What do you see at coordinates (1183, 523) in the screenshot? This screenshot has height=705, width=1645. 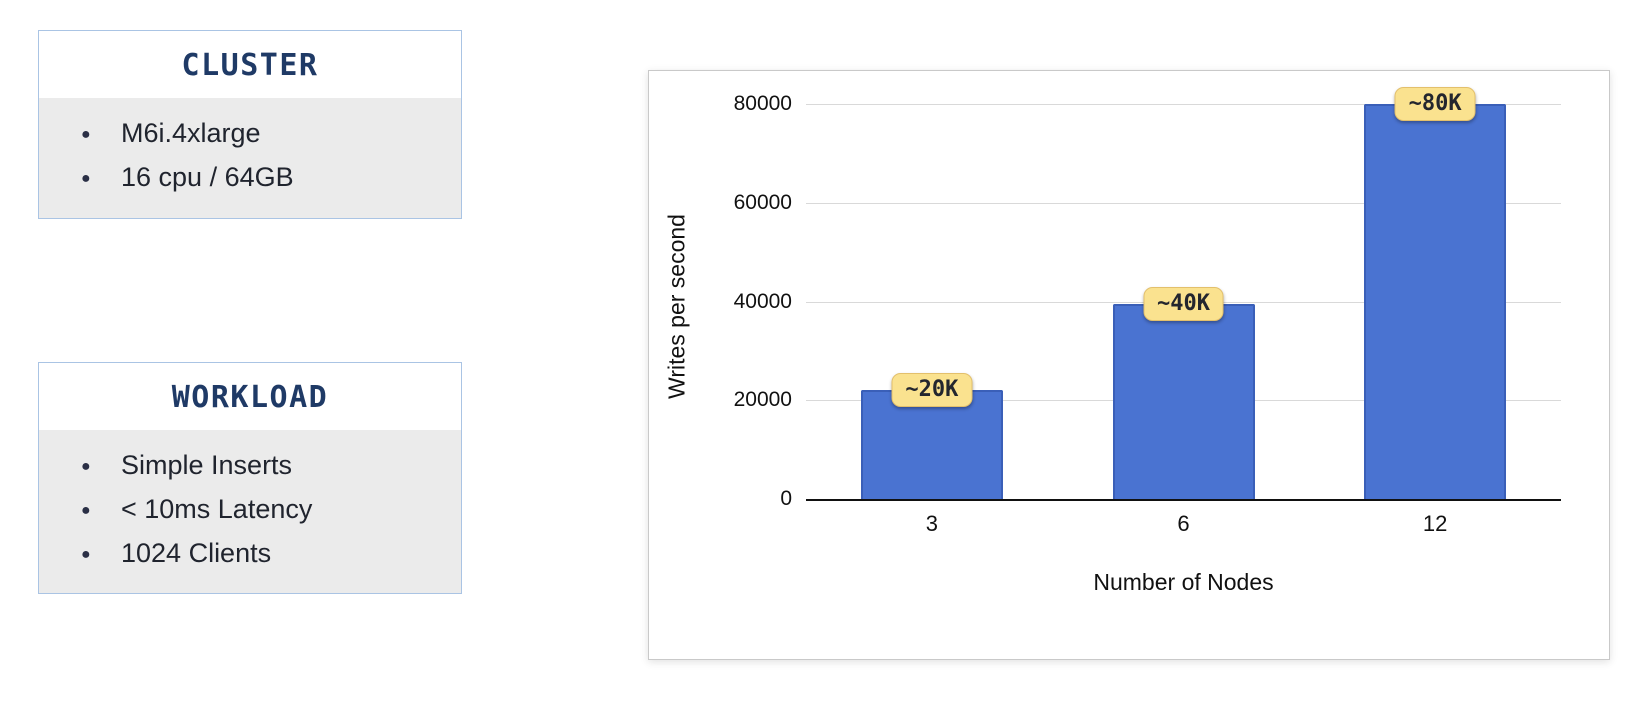 I see `x-tick-label: 6` at bounding box center [1183, 523].